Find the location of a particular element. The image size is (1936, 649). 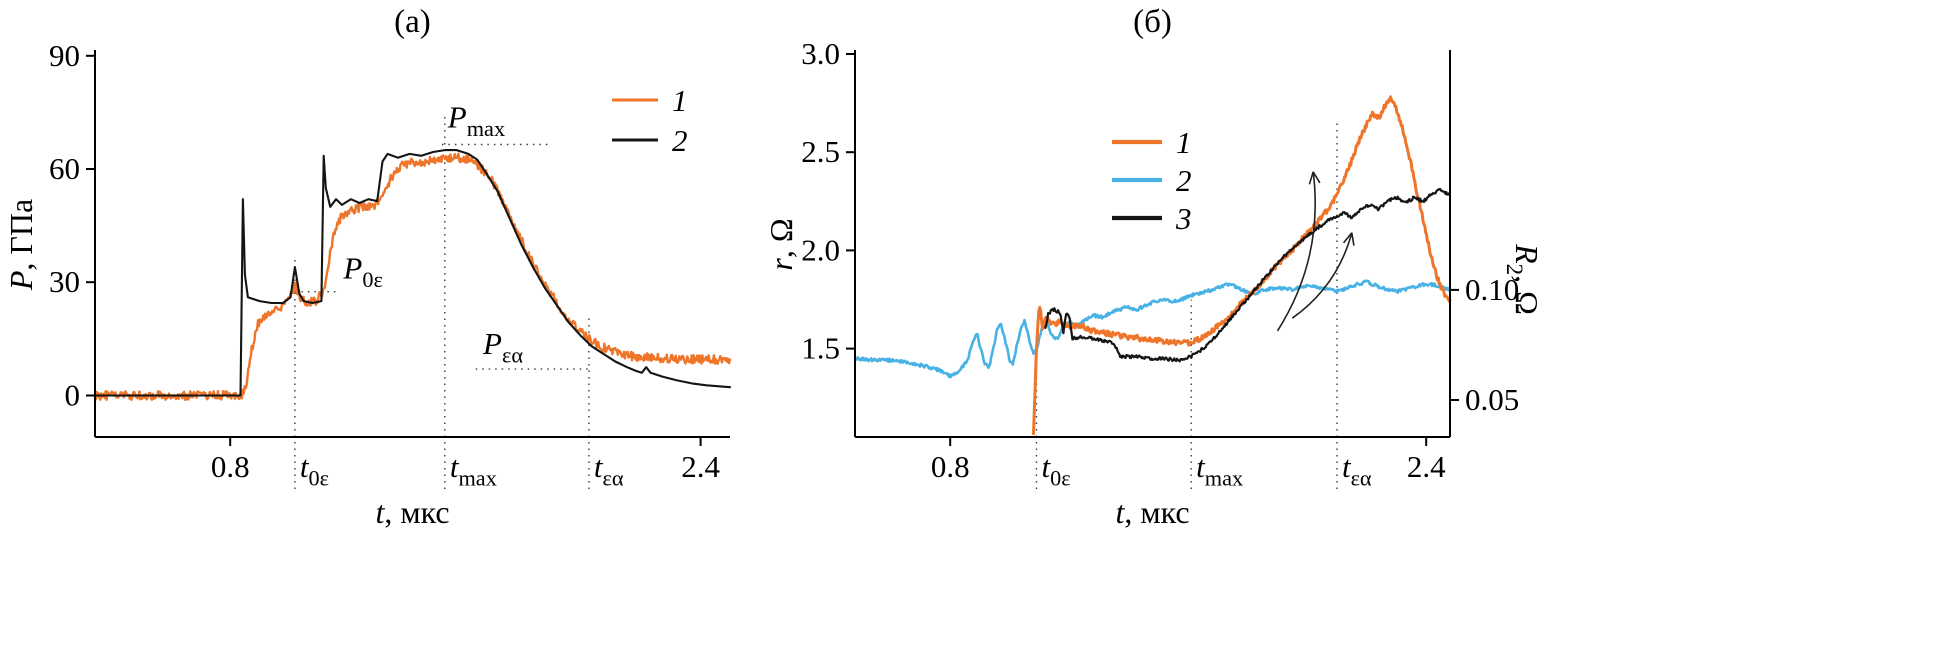

annotation-label: P0ε is located at coordinates (362, 271).